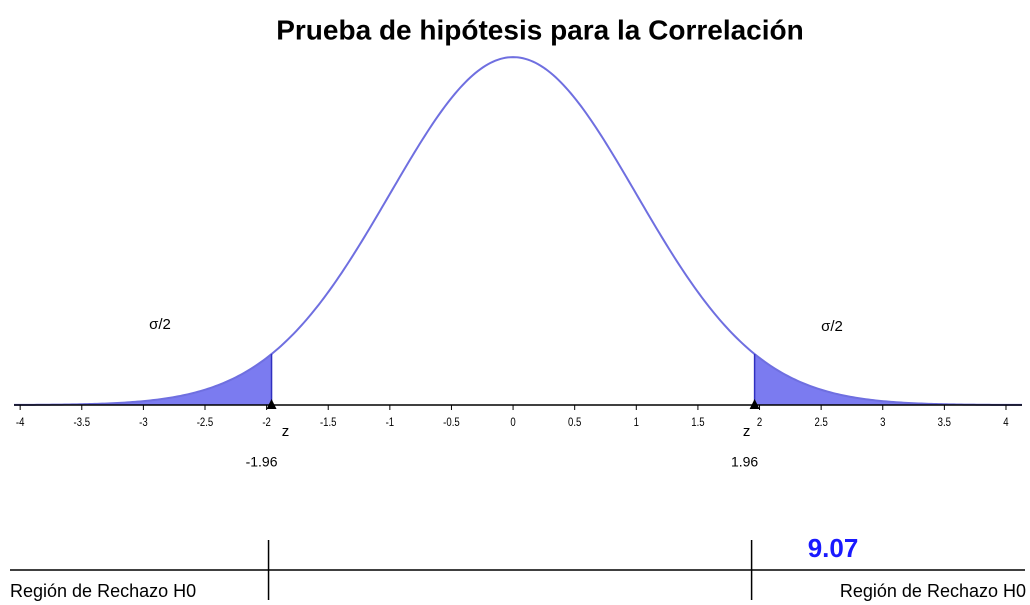 The height and width of the screenshot is (605, 1030). Describe the element at coordinates (390, 422) in the screenshot. I see `tick-label: -1` at that location.